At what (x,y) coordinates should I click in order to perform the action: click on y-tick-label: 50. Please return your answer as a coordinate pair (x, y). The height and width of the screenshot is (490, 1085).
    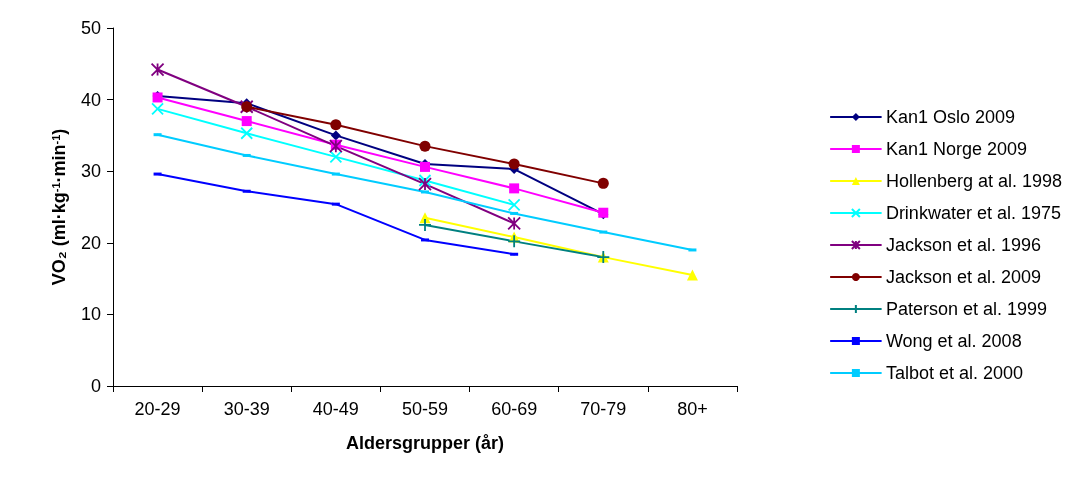
    Looking at the image, I should click on (90, 28).